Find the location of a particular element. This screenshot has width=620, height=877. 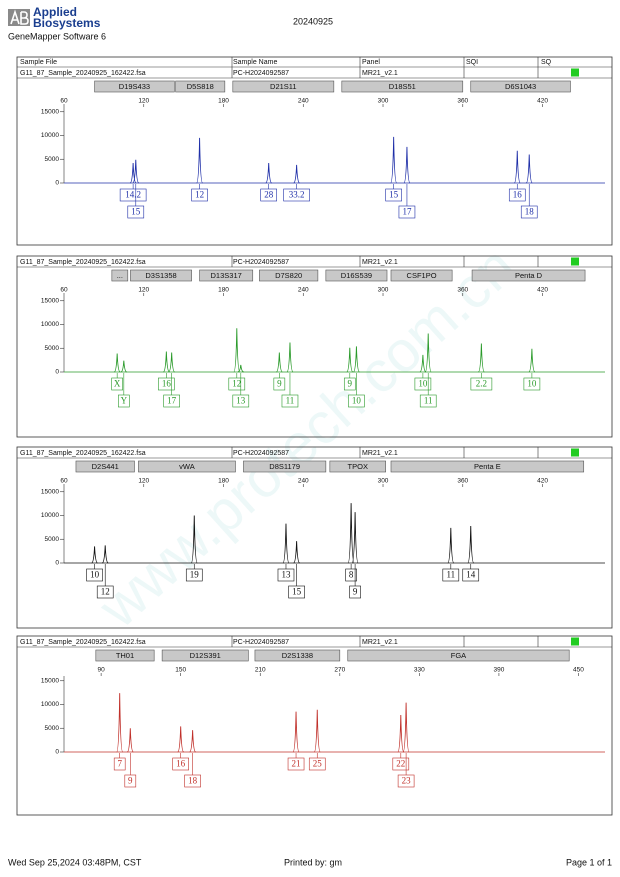

x-tick-label: 330 is located at coordinates (419, 670).